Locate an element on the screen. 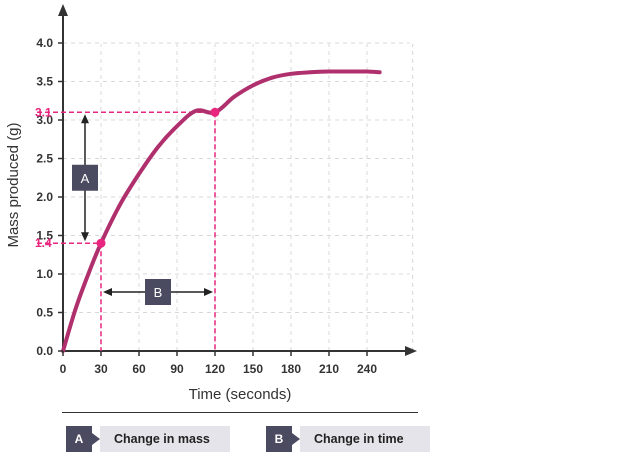 This screenshot has width=624, height=452. x-tick-label: 60 is located at coordinates (139, 369).